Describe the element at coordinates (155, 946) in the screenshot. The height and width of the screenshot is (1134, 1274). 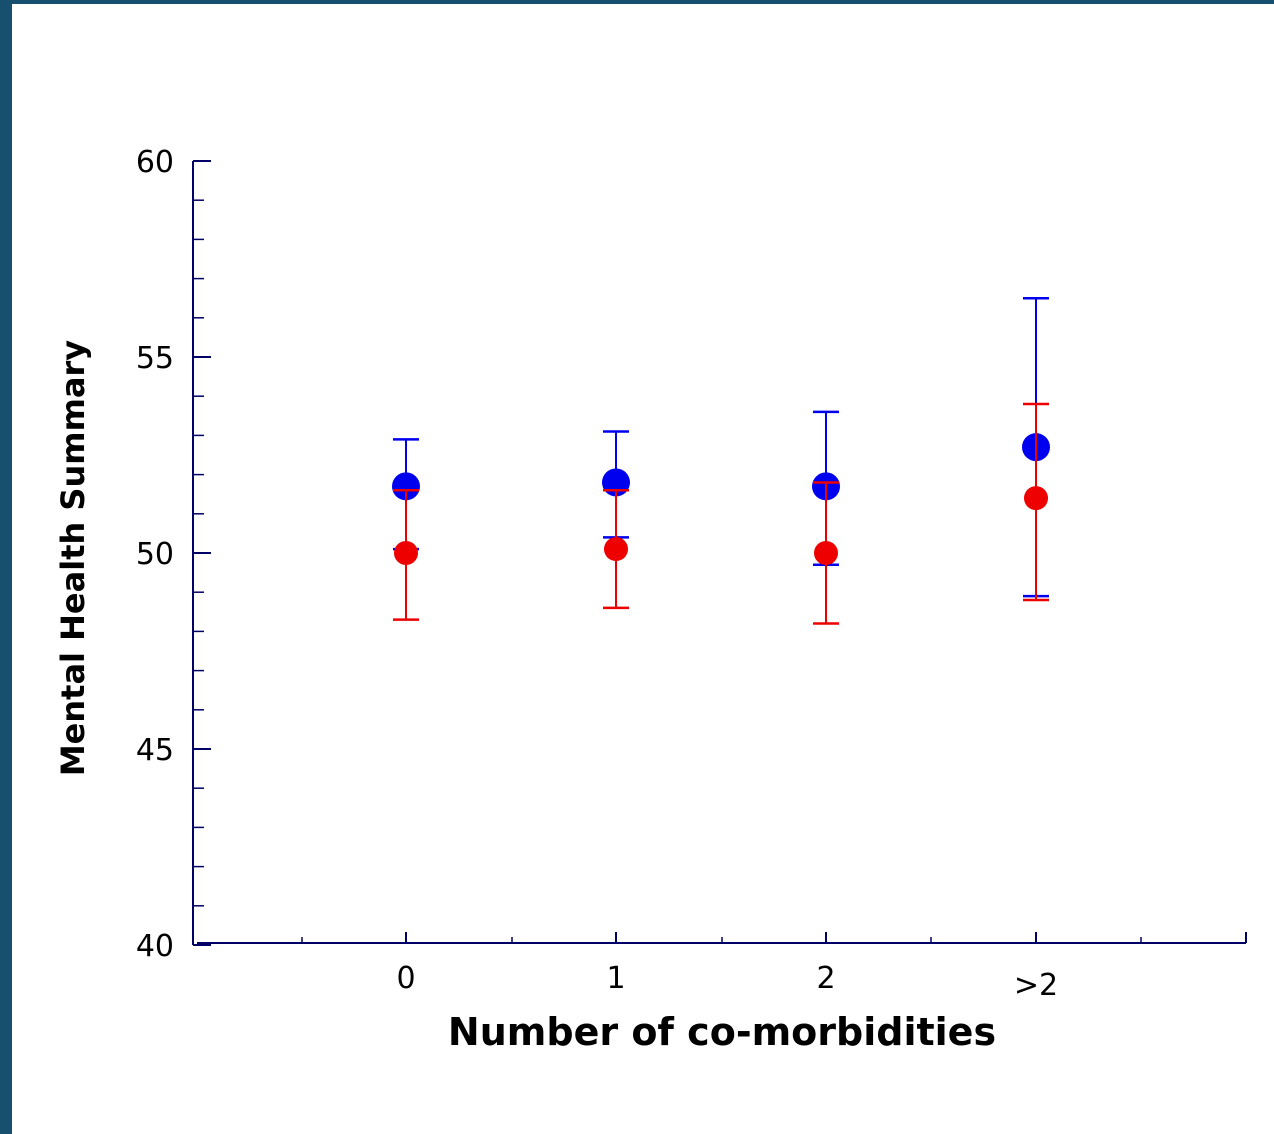
I see `y-tick-label: 40` at that location.